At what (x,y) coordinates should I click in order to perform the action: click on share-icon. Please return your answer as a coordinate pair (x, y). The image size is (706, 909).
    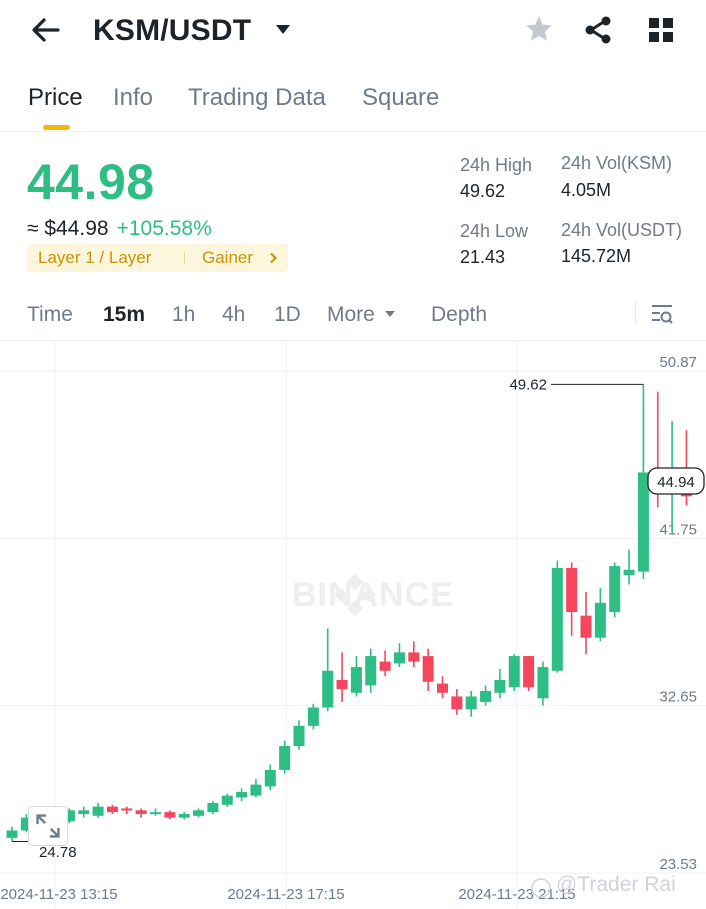
    Looking at the image, I should click on (598, 30).